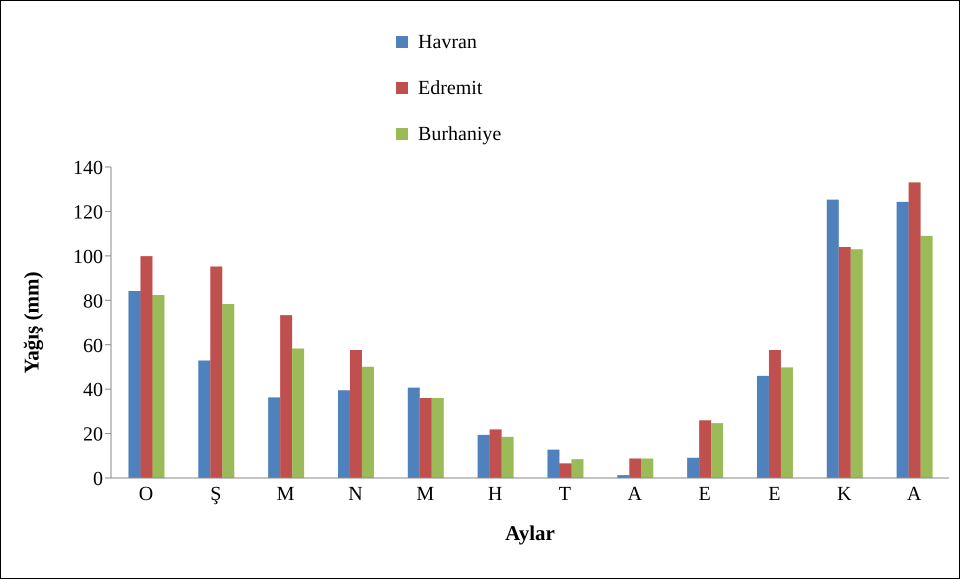 The width and height of the screenshot is (960, 579). What do you see at coordinates (88, 213) in the screenshot?
I see `y-tick-label: 120` at bounding box center [88, 213].